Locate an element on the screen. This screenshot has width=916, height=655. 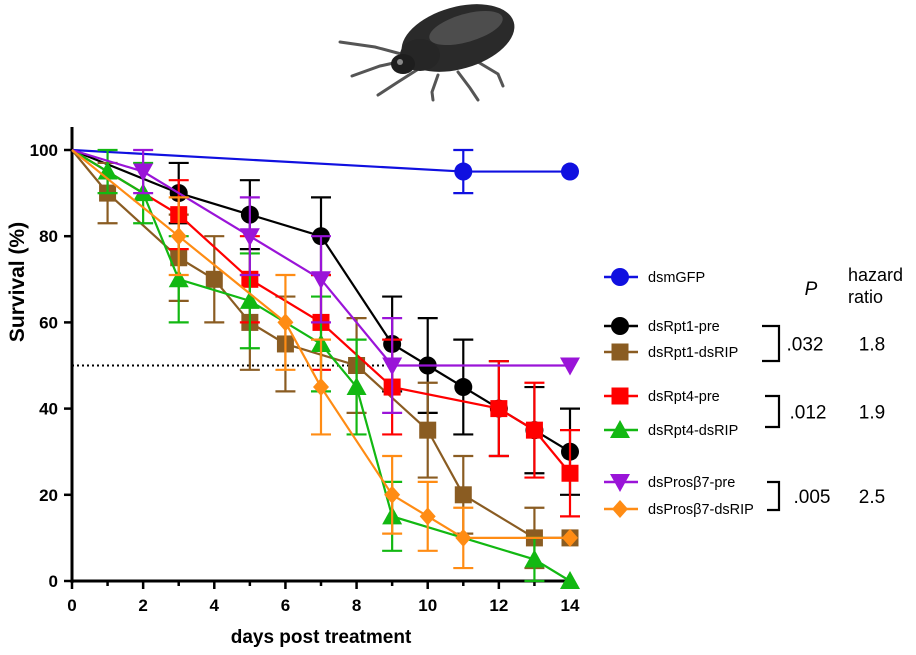
beetle-illustration is located at coordinates (426, 53).